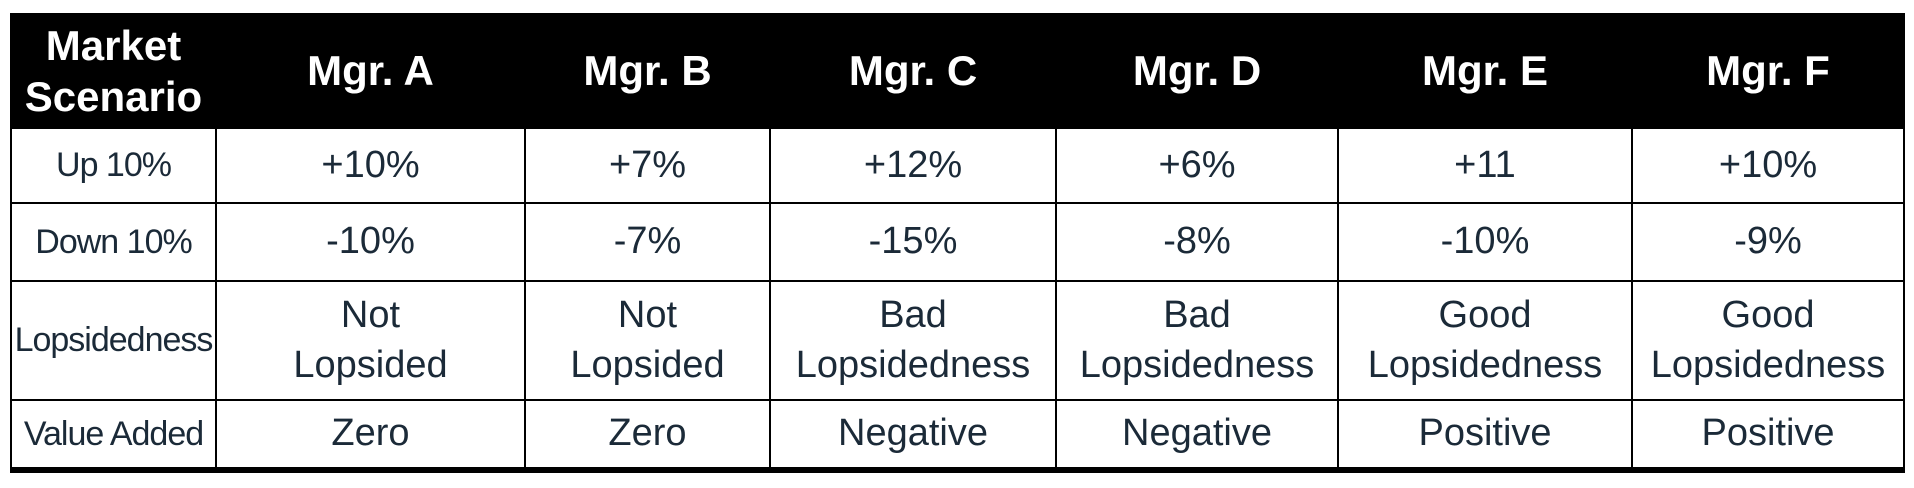 This screenshot has width=1914, height=488. What do you see at coordinates (913, 165) in the screenshot?
I see `data-cell: +12%` at bounding box center [913, 165].